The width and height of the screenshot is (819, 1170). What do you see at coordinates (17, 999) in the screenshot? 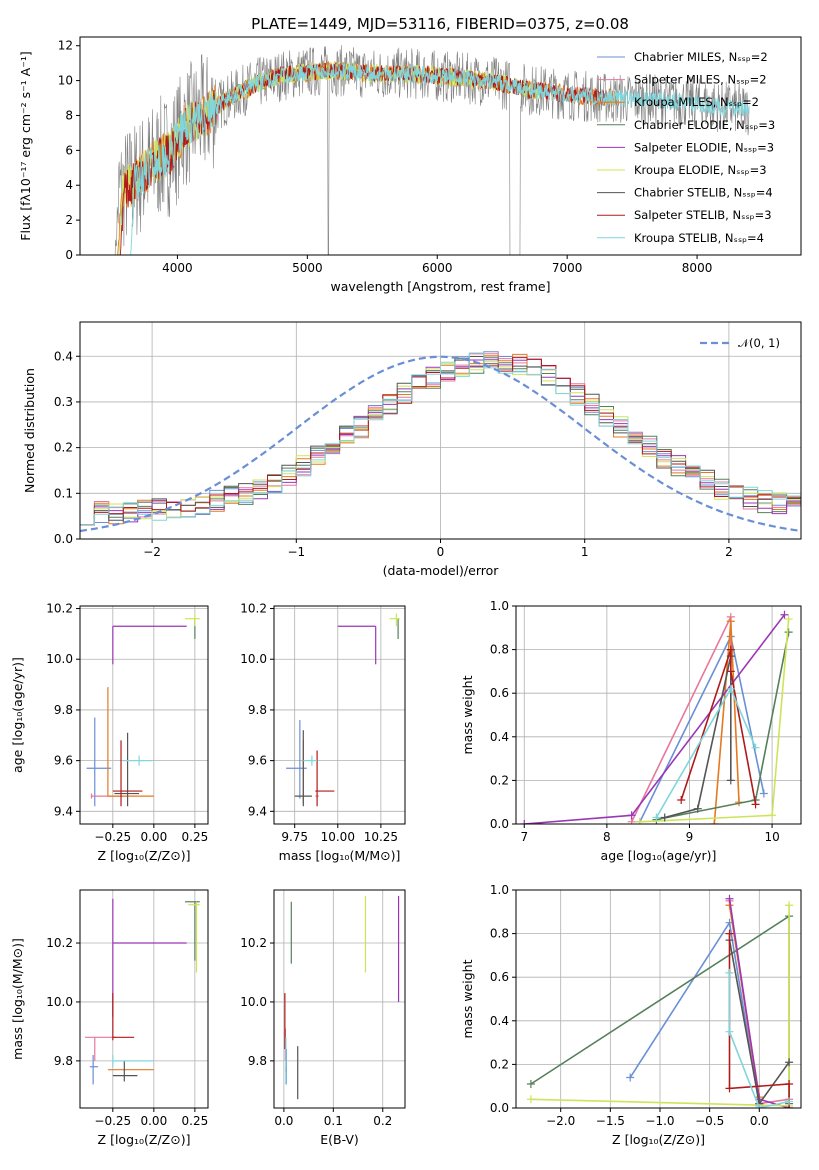
I see `y-axis-label: mass [log₁₀(M/M⊙)]` at bounding box center [17, 999].